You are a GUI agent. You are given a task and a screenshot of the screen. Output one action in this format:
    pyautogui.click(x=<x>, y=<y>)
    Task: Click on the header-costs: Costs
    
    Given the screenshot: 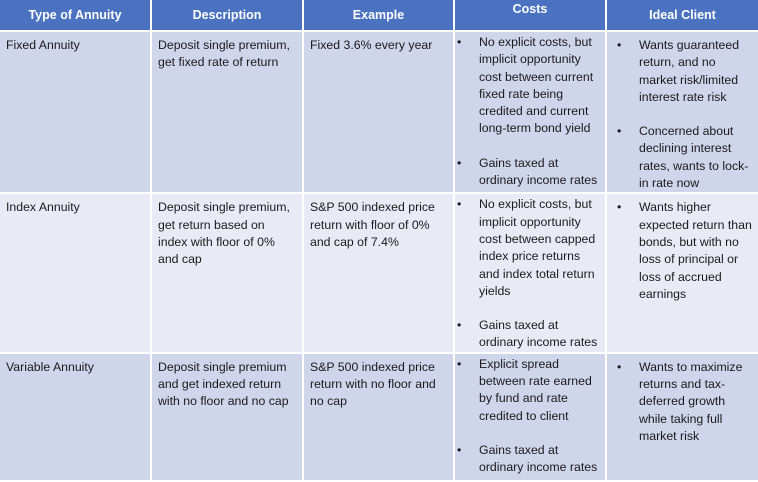 What is the action you would take?
    pyautogui.click(x=530, y=16)
    